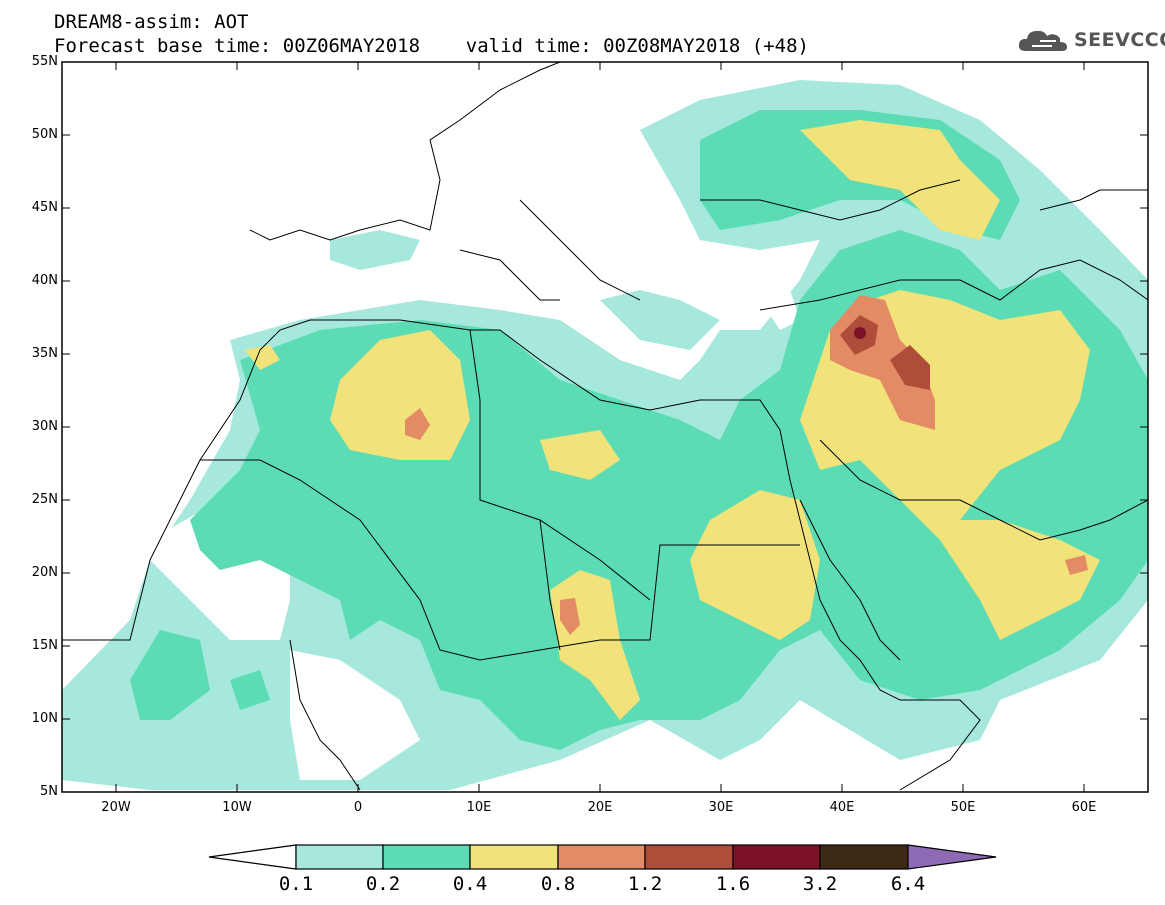 The width and height of the screenshot is (1165, 905). I want to click on colorbar-label-3.2: 3.2, so click(820, 884).